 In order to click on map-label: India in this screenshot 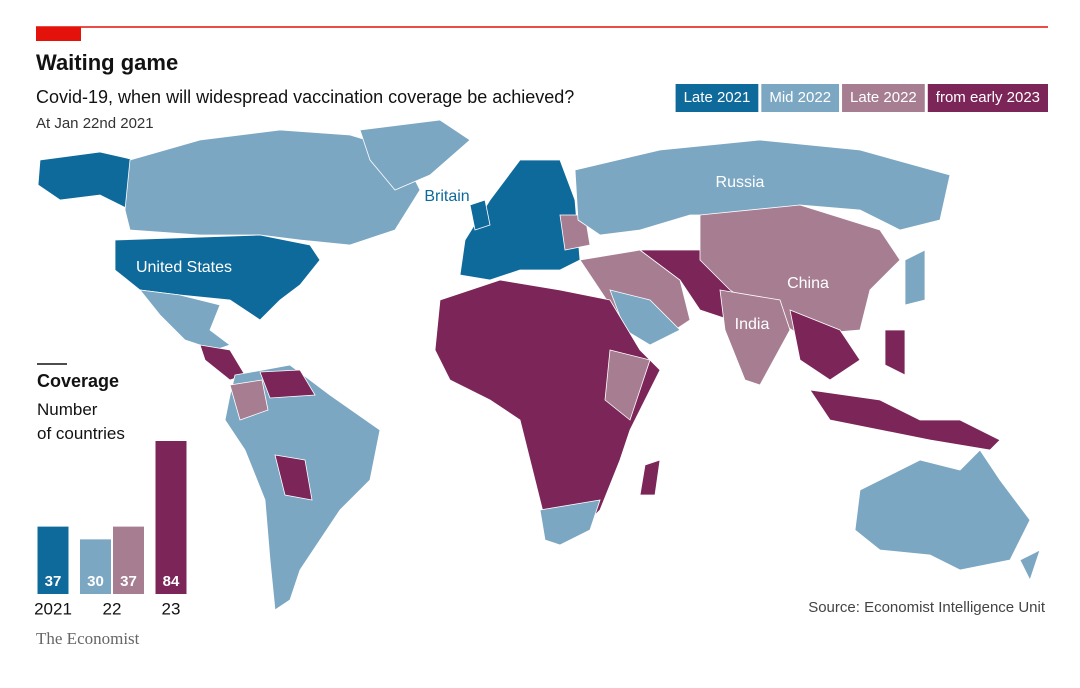, I will do `click(752, 324)`.